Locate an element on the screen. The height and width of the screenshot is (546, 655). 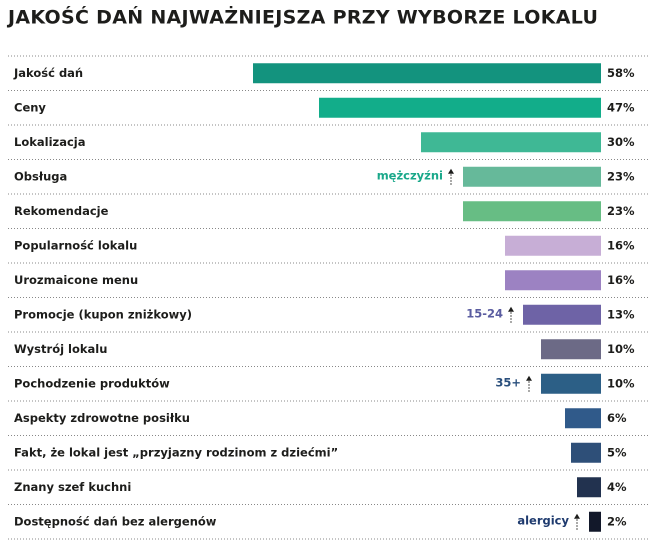
value-label: 58% is located at coordinates (621, 73).